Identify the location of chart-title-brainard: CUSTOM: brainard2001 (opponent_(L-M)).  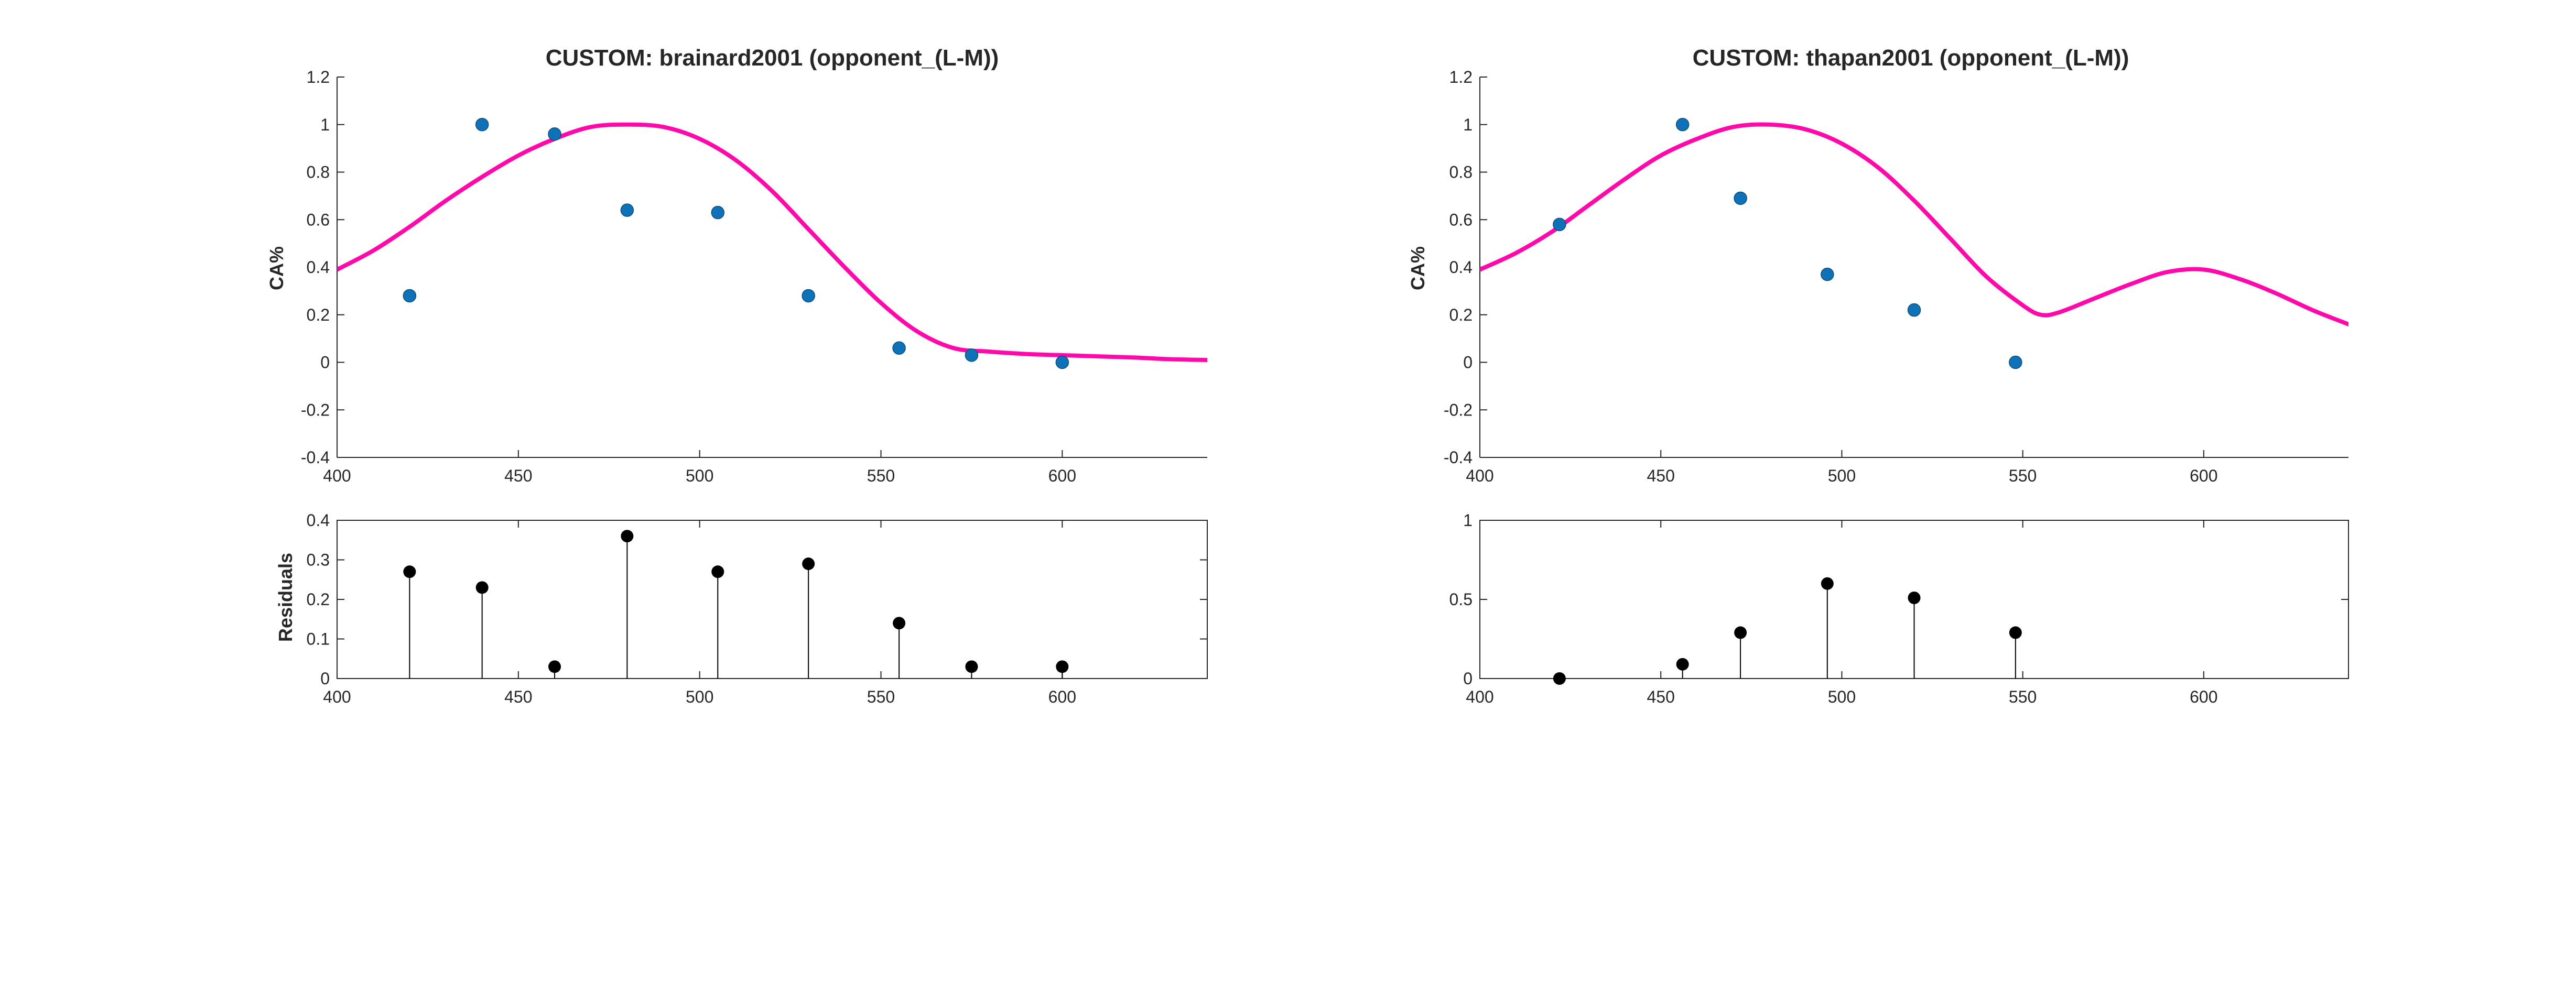
(772, 58).